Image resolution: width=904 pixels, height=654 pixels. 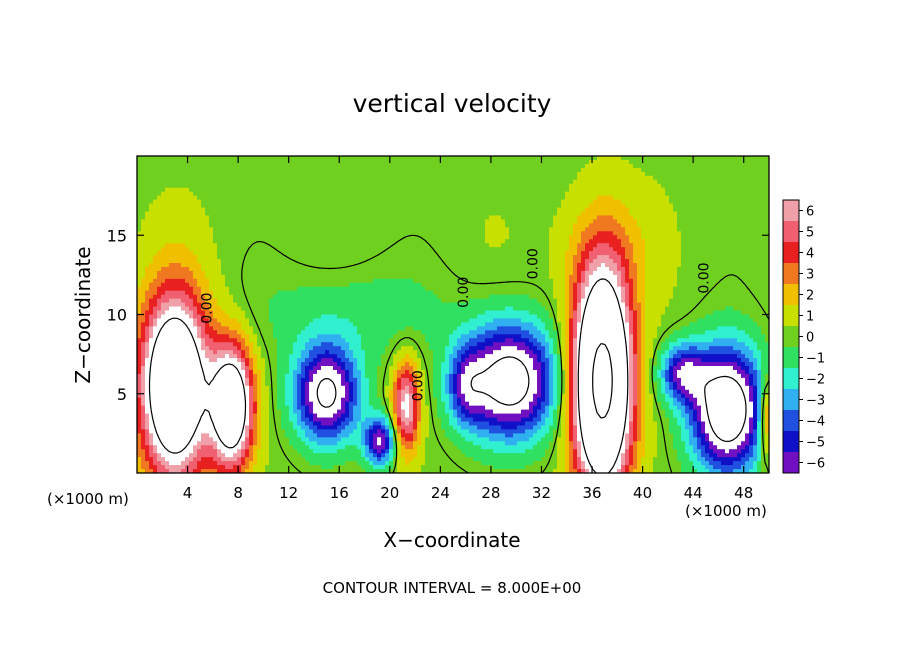 I want to click on colorbar-label: −3, so click(x=815, y=401).